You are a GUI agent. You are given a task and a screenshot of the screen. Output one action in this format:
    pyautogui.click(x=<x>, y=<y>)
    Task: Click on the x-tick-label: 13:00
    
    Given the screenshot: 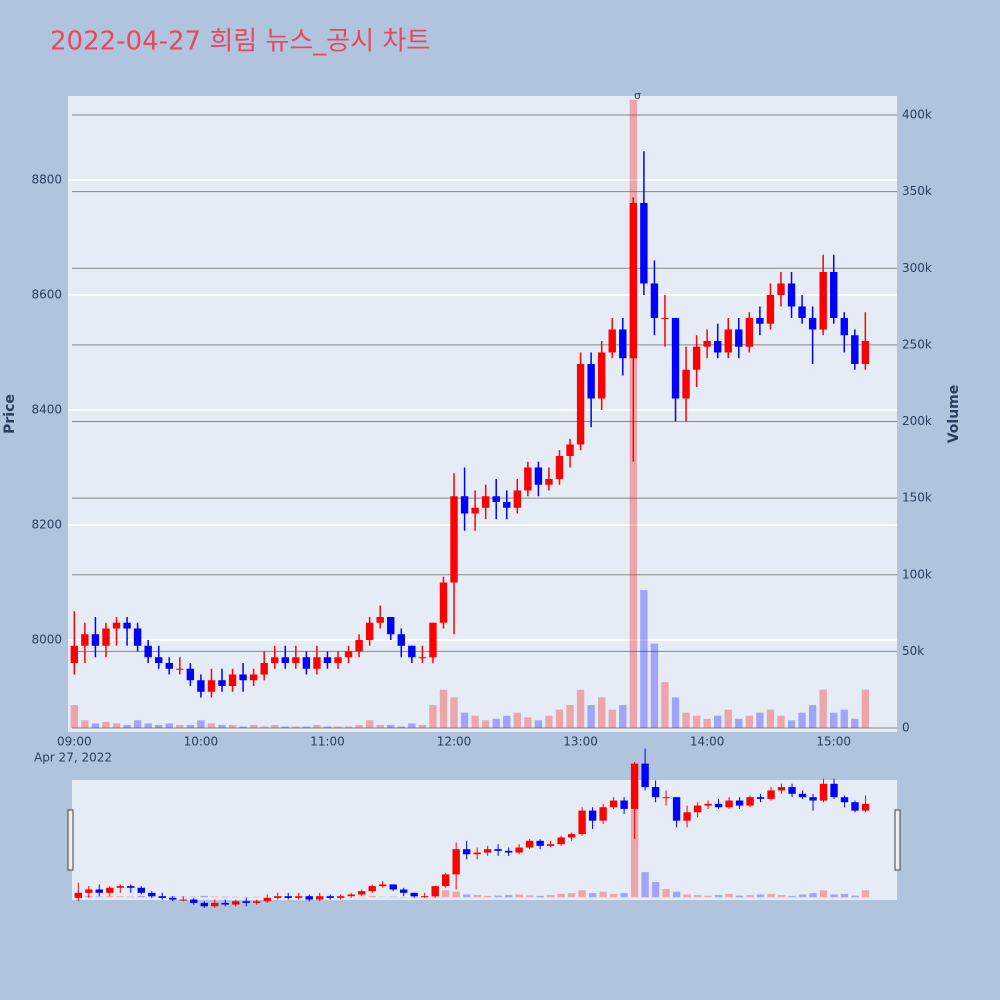 What is the action you would take?
    pyautogui.click(x=580, y=742)
    